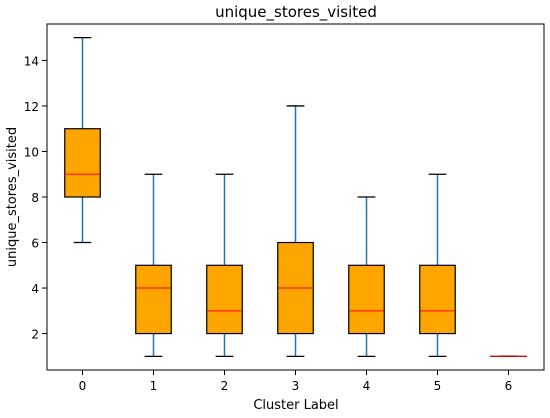 The width and height of the screenshot is (550, 418). Describe the element at coordinates (367, 386) in the screenshot. I see `x-tick-label: 4` at that location.